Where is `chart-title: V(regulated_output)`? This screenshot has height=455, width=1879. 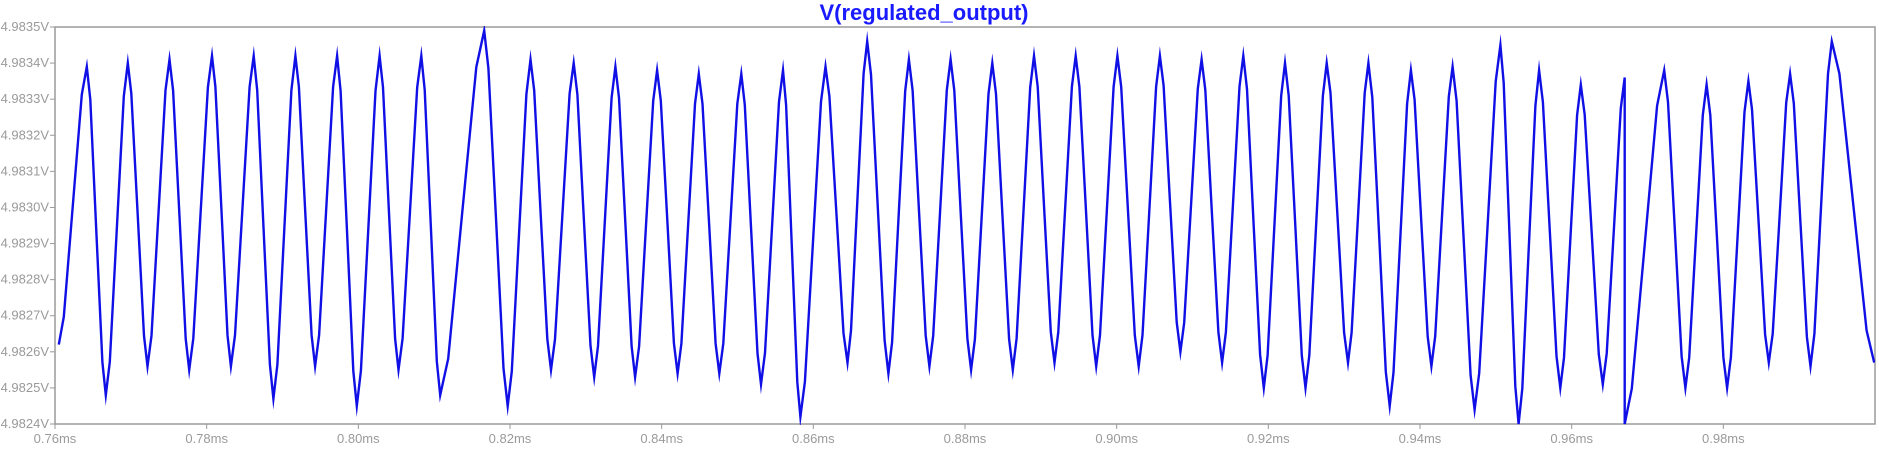
chart-title: V(regulated_output) is located at coordinates (924, 12).